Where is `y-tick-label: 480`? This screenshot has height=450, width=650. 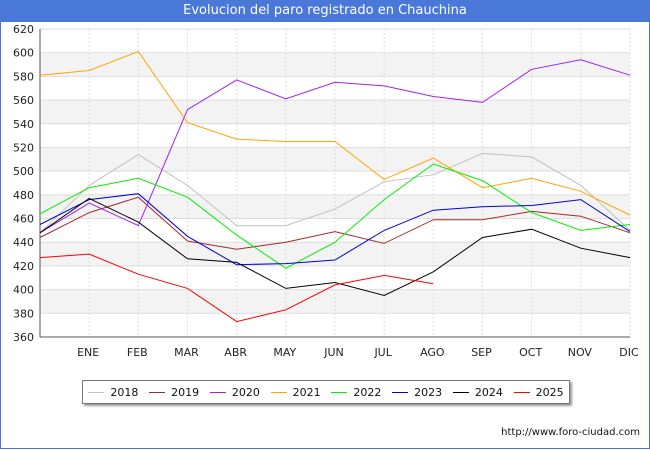 y-tick-label: 480 is located at coordinates (23, 195).